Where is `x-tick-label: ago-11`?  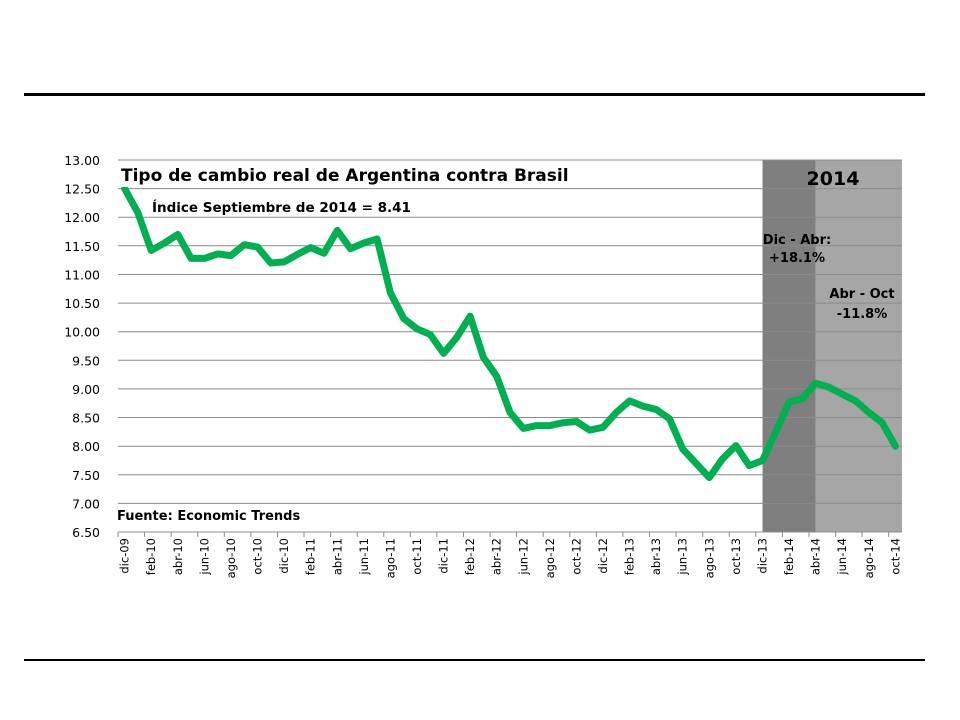
x-tick-label: ago-11 is located at coordinates (390, 558).